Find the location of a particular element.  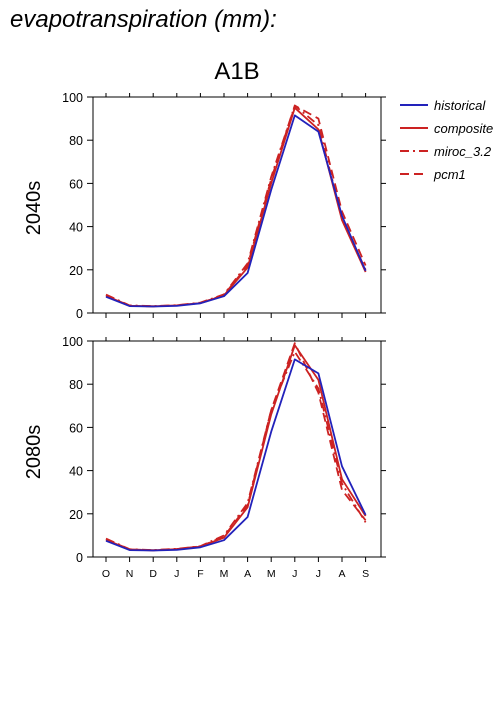

legend-item-miroc: miroc_3.2 is located at coordinates (446, 151).